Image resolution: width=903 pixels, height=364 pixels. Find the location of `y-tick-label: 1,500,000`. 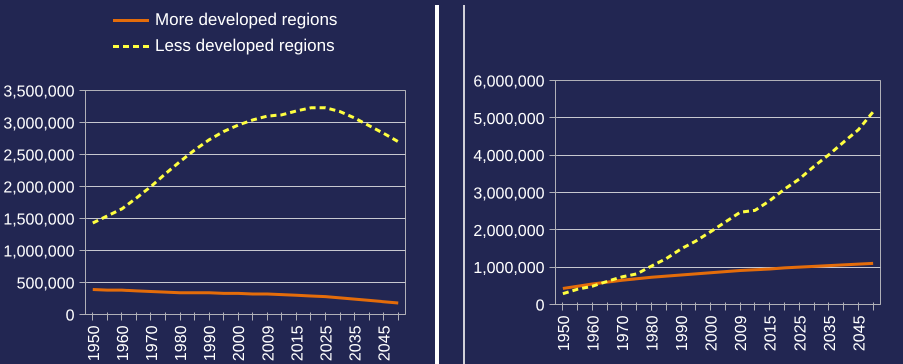

y-tick-label: 1,500,000 is located at coordinates (39, 220).